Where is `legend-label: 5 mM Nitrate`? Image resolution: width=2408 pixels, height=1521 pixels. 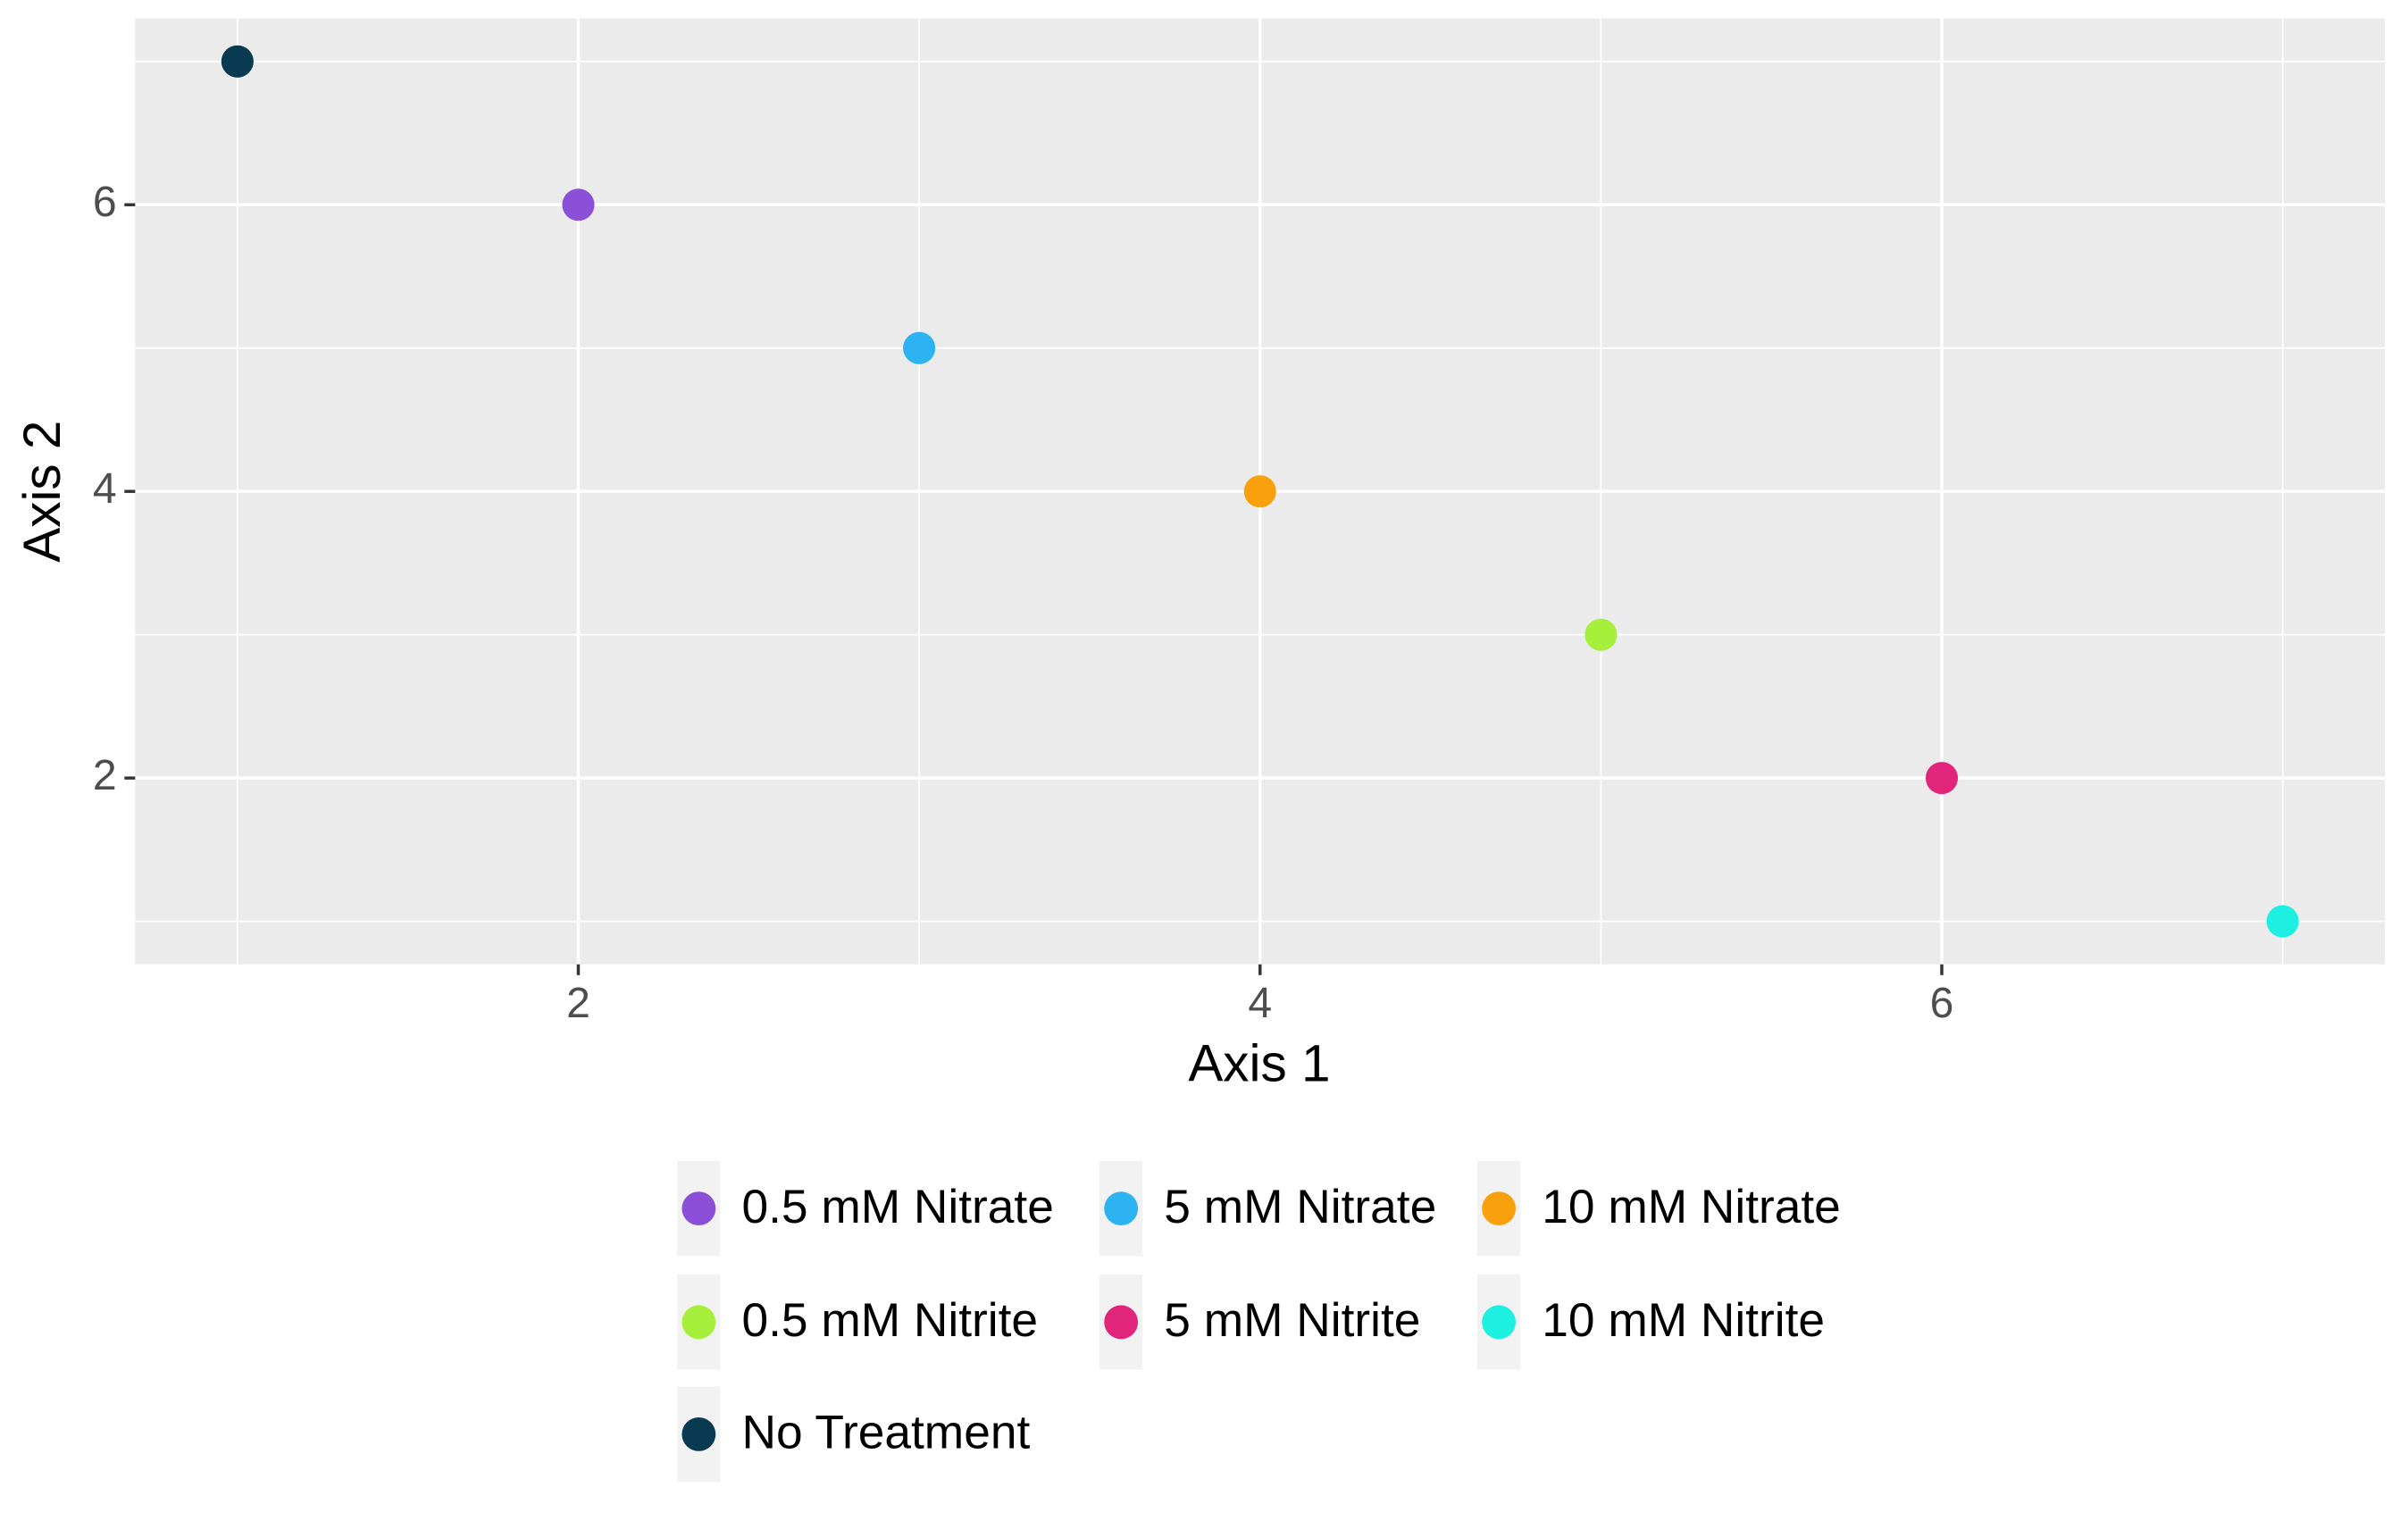
legend-label: 5 mM Nitrate is located at coordinates (1300, 1207).